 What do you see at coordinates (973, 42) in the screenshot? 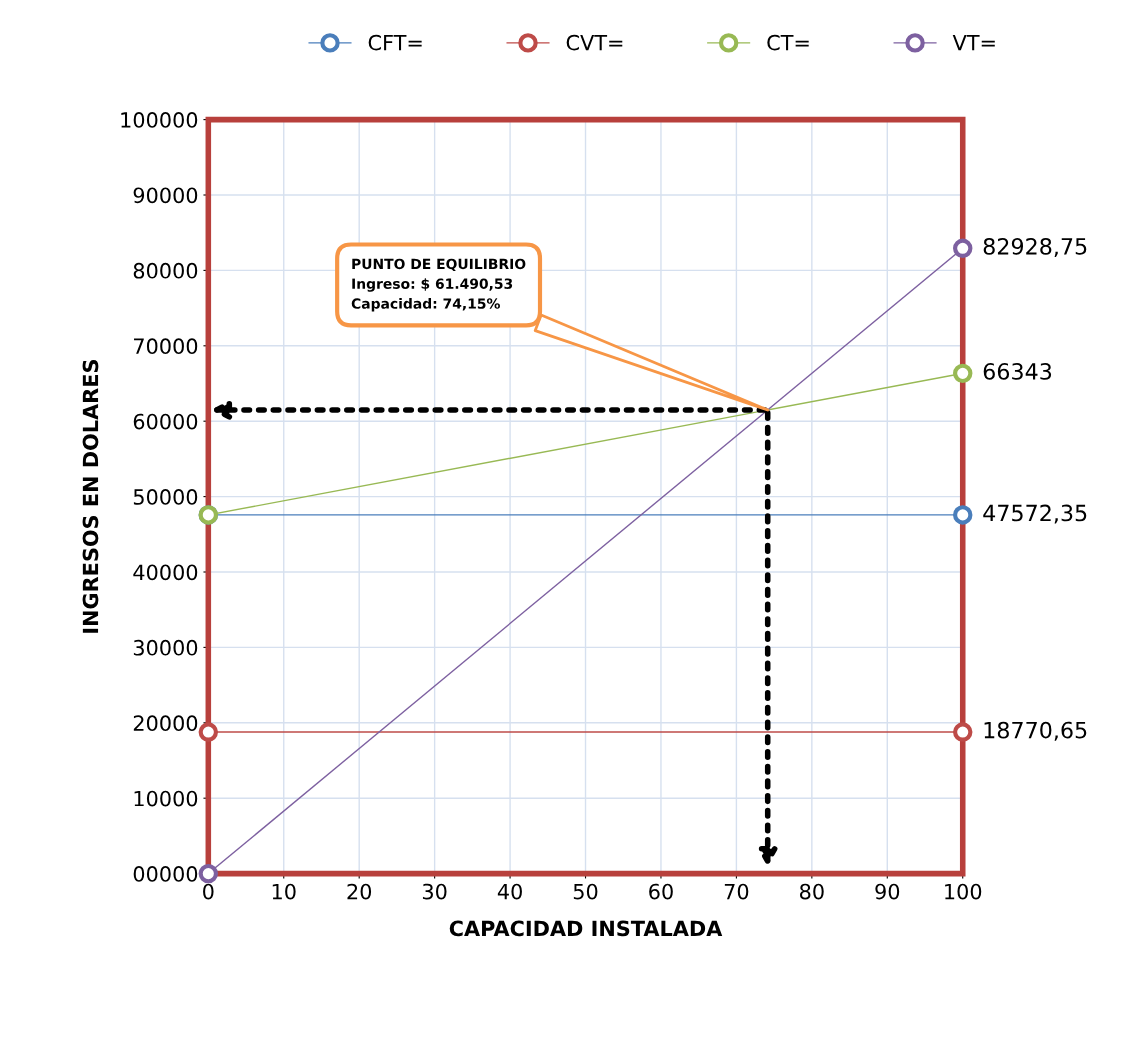
I see `legend-label: VT=` at bounding box center [973, 42].